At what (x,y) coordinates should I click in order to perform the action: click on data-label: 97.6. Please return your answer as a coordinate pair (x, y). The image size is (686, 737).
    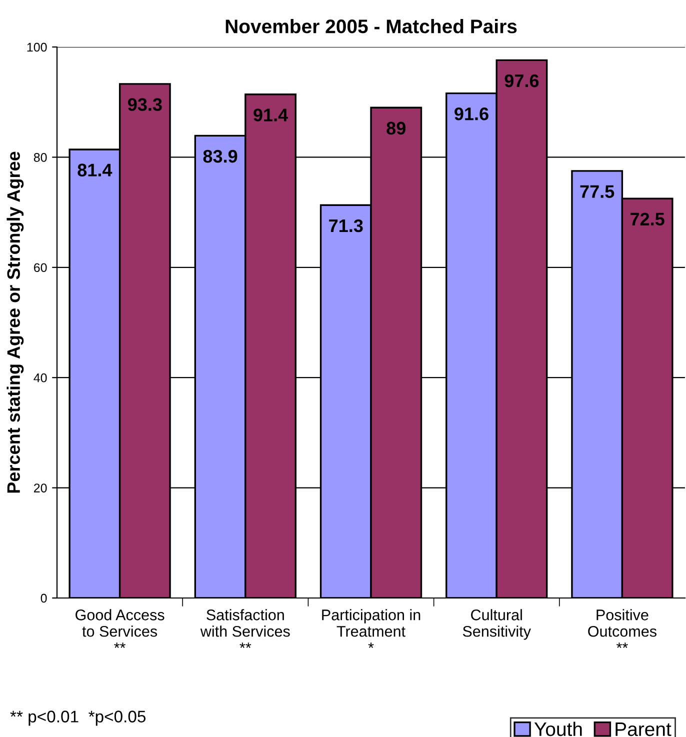
    Looking at the image, I should click on (521, 81).